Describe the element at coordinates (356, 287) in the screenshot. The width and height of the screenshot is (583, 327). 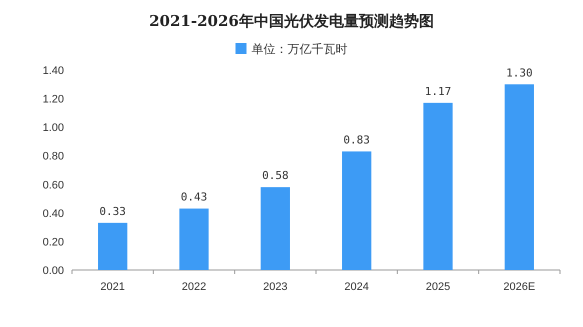
I see `x-tick-label: 2024` at that location.